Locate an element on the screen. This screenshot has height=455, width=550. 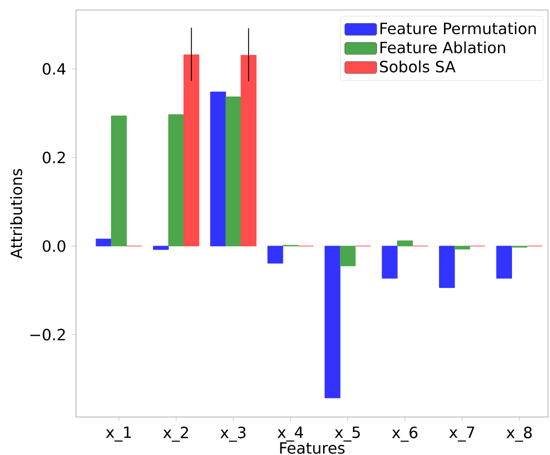
x-axis-title: Features is located at coordinates (312, 448).